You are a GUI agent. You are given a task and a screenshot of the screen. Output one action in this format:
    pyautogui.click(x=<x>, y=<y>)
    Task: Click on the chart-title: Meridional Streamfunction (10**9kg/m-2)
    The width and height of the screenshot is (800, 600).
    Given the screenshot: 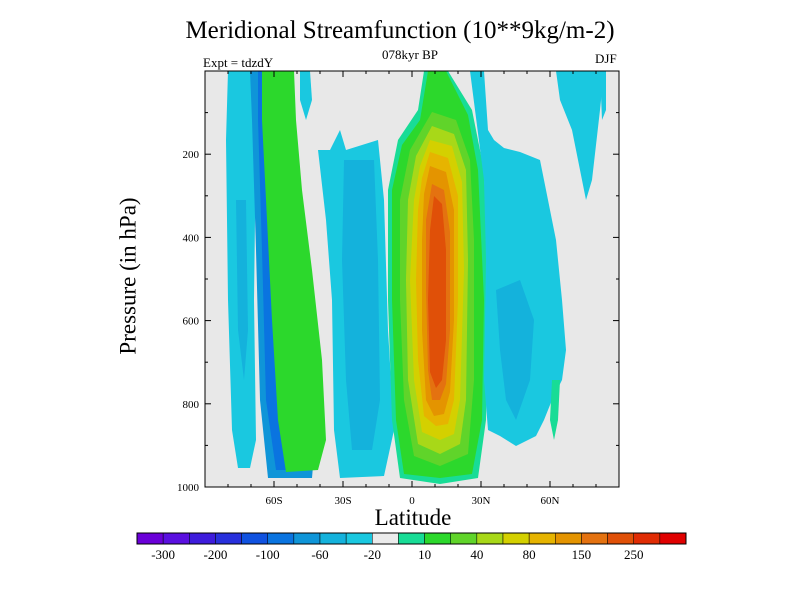 What is the action you would take?
    pyautogui.click(x=400, y=30)
    